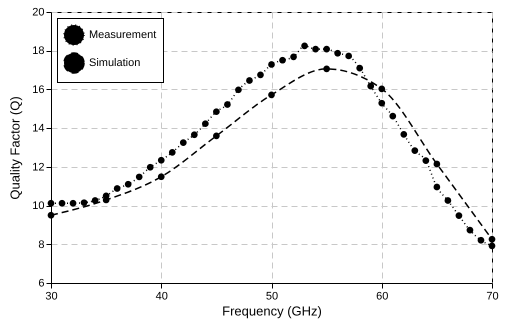  What do you see at coordinates (38, 206) in the screenshot?
I see `y-tick-label: 10` at bounding box center [38, 206].